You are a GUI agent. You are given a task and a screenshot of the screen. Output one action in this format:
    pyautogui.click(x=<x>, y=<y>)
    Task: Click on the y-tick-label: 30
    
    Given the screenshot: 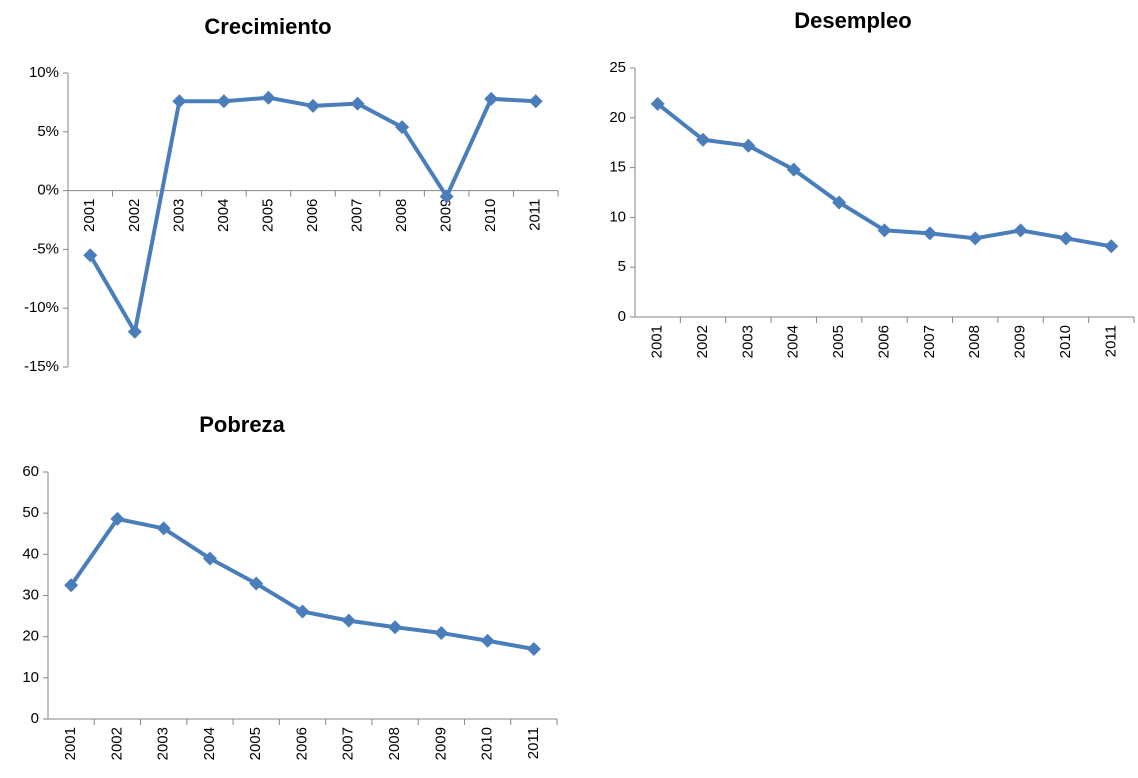 What is the action you would take?
    pyautogui.click(x=30, y=594)
    